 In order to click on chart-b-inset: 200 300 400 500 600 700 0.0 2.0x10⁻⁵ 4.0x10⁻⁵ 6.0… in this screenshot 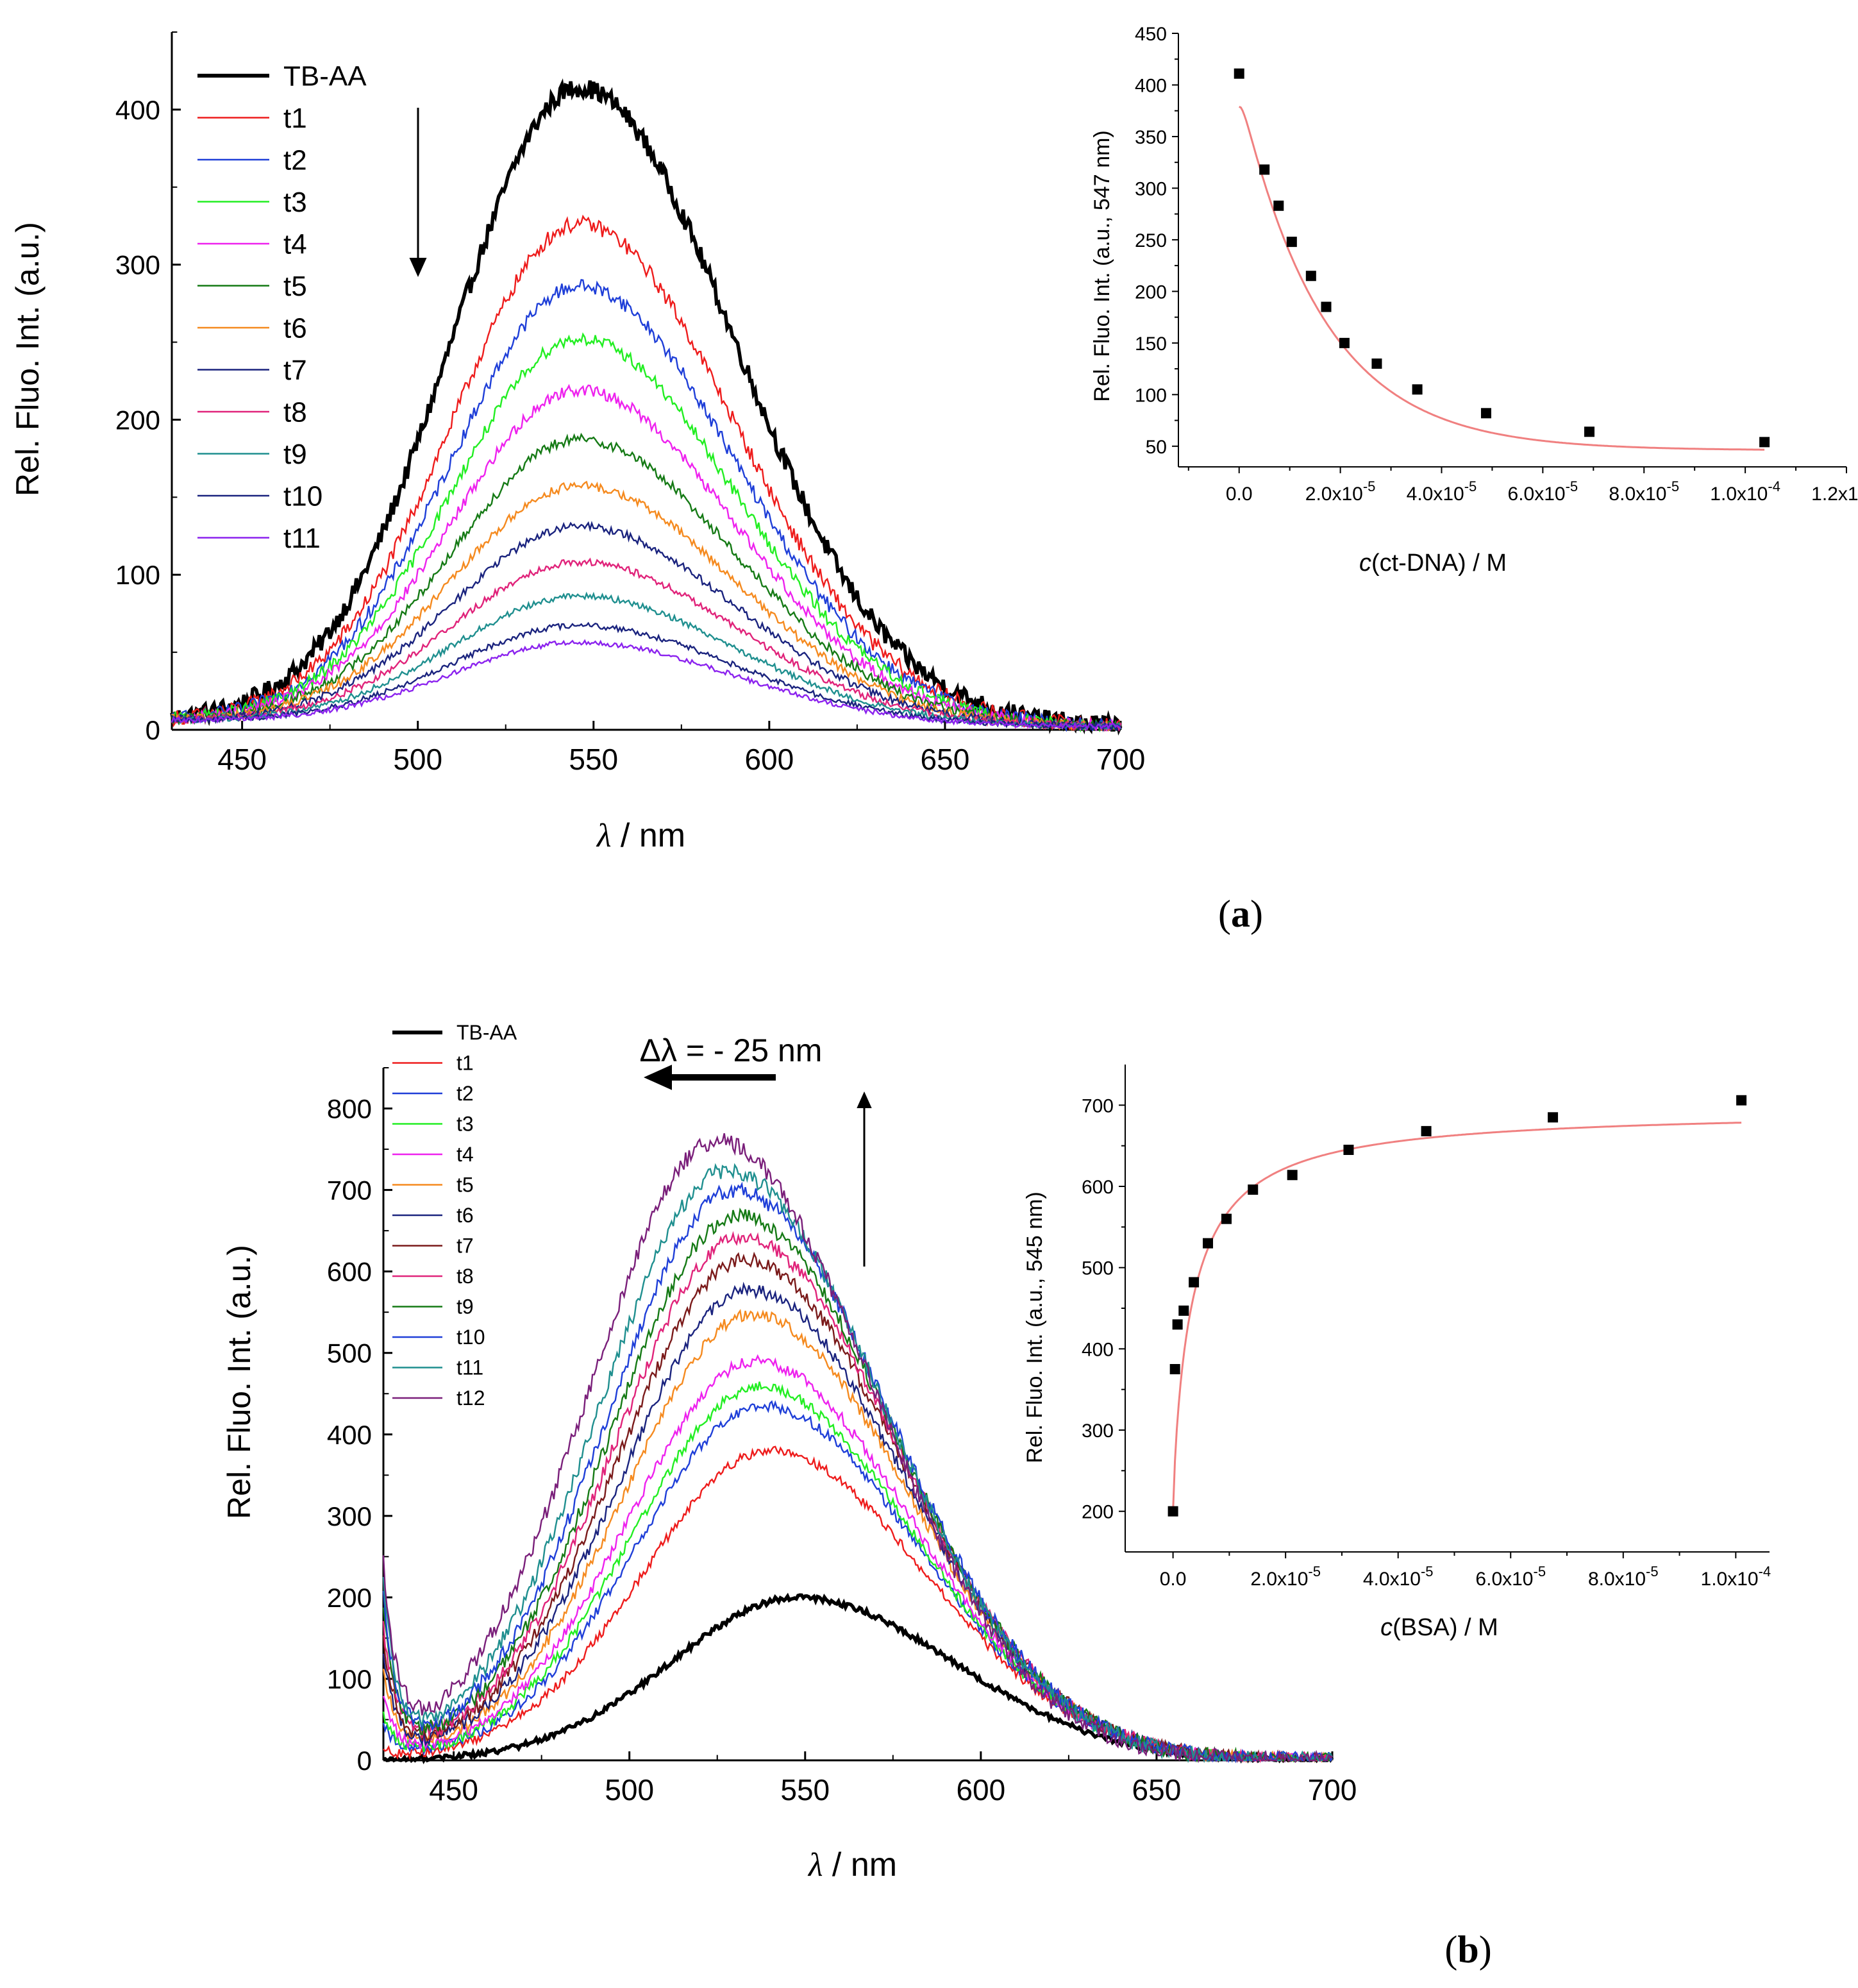, I will do `click(1397, 1353)`.